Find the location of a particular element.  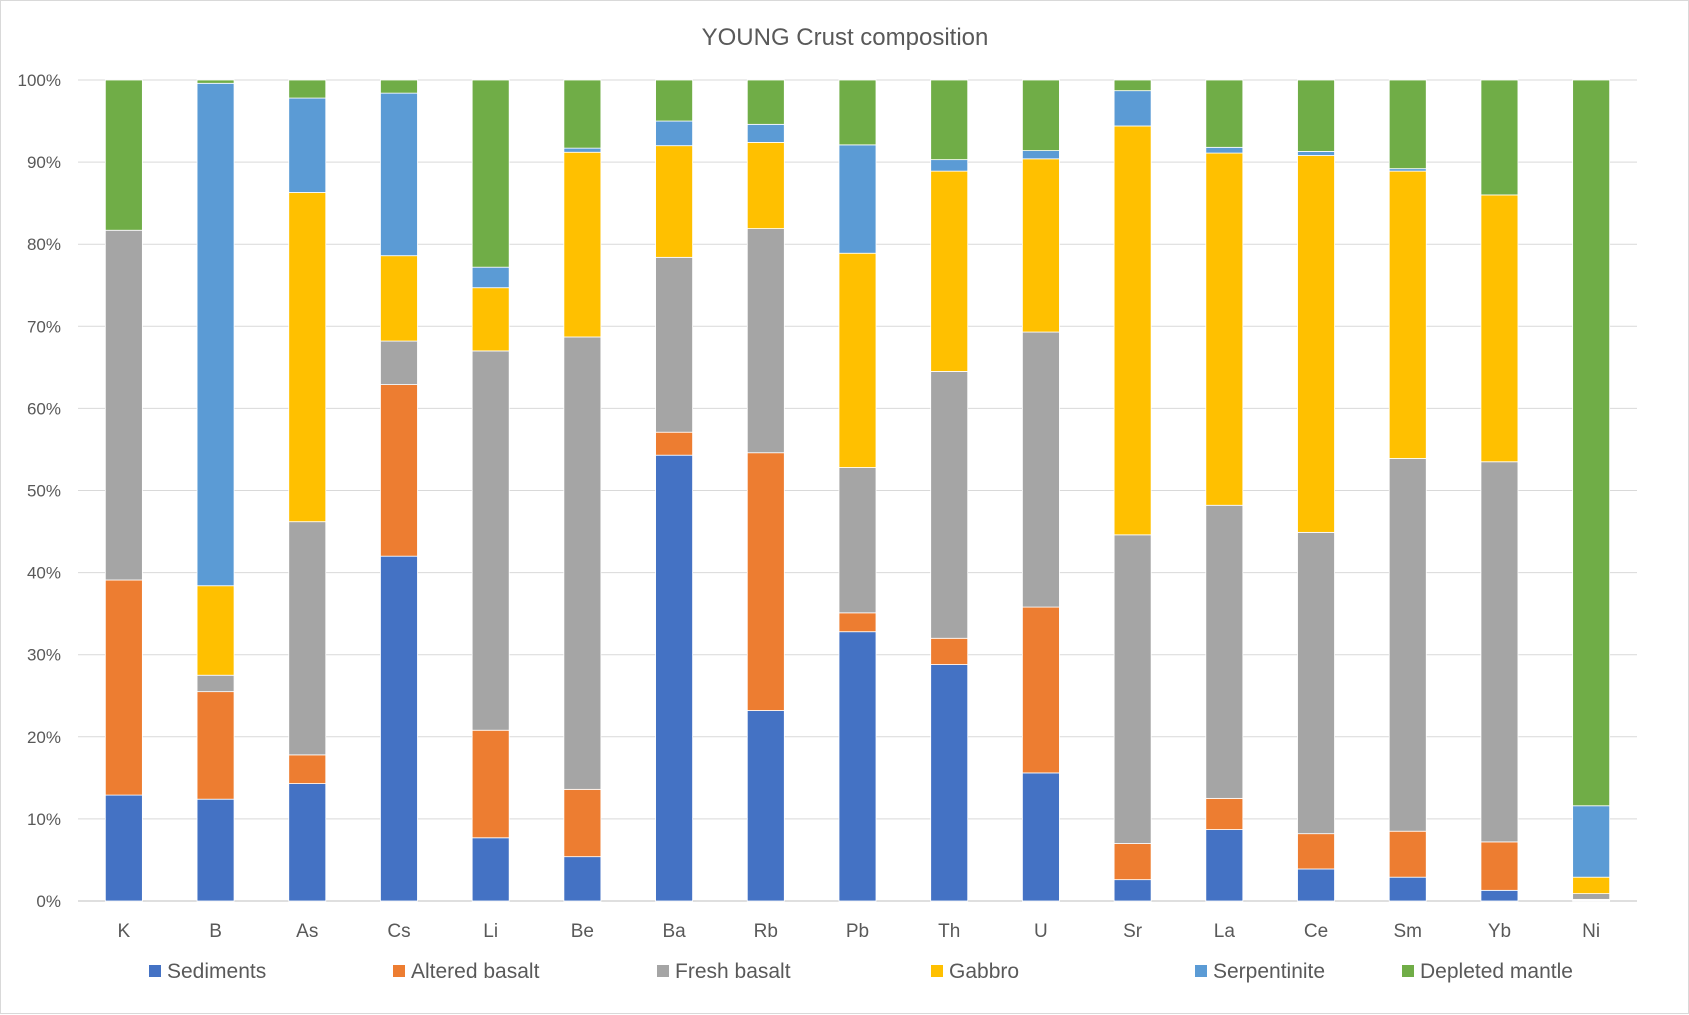

legend-item-depleted-mantle: Depleted mantle is located at coordinates (1487, 971).